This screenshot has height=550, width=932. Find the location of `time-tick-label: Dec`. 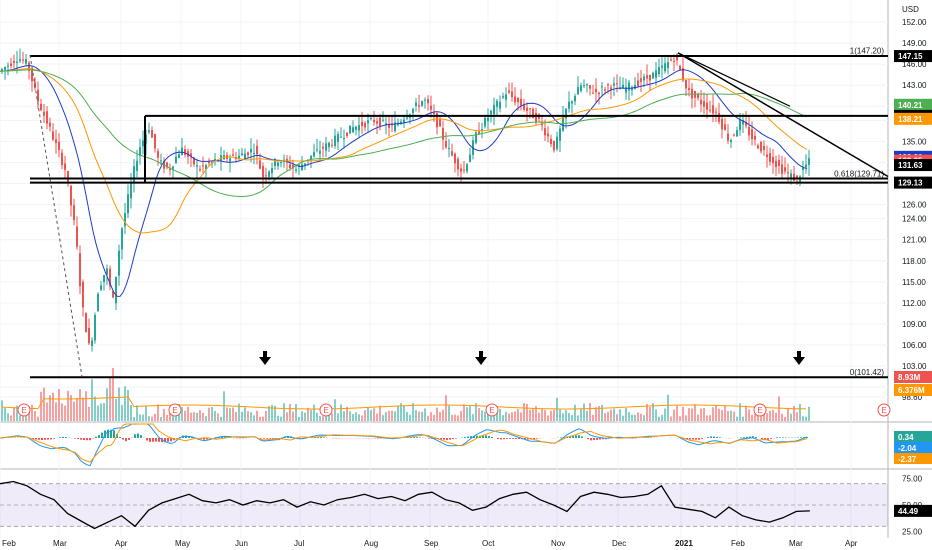

time-tick-label: Dec is located at coordinates (619, 543).